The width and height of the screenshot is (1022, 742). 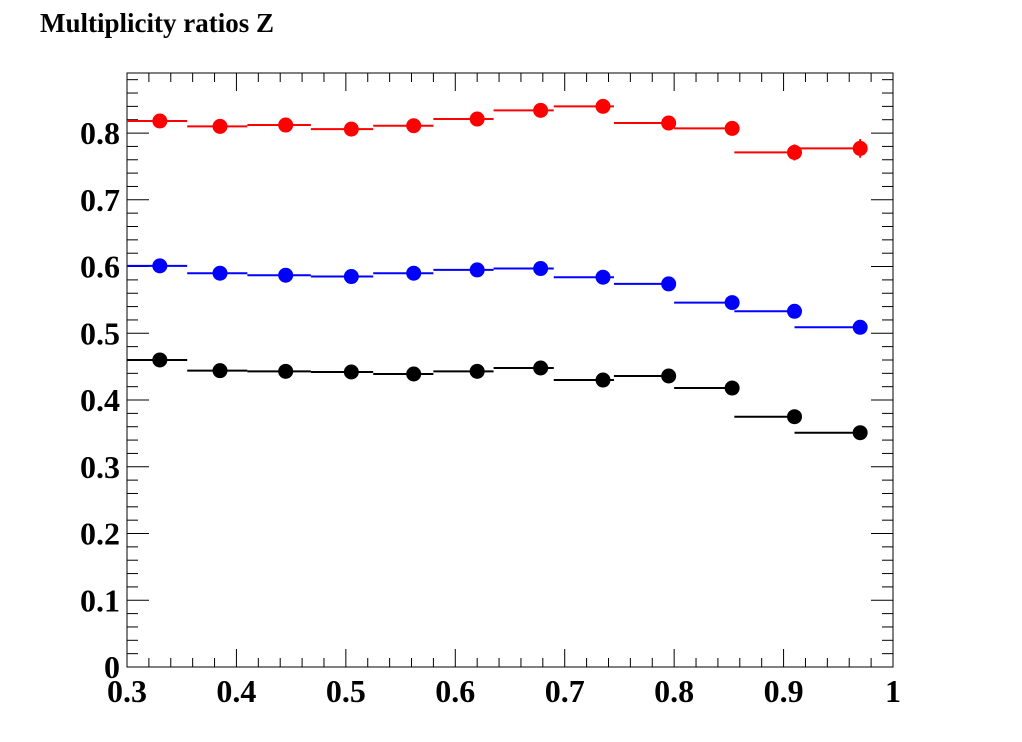 What do you see at coordinates (127, 691) in the screenshot?
I see `x-tick-label: 0.3` at bounding box center [127, 691].